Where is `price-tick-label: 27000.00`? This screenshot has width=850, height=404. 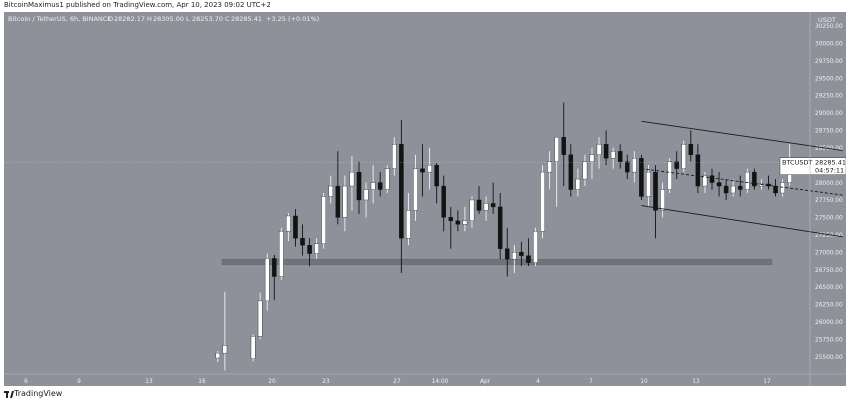 price-tick-label: 27000.00 is located at coordinates (829, 253).